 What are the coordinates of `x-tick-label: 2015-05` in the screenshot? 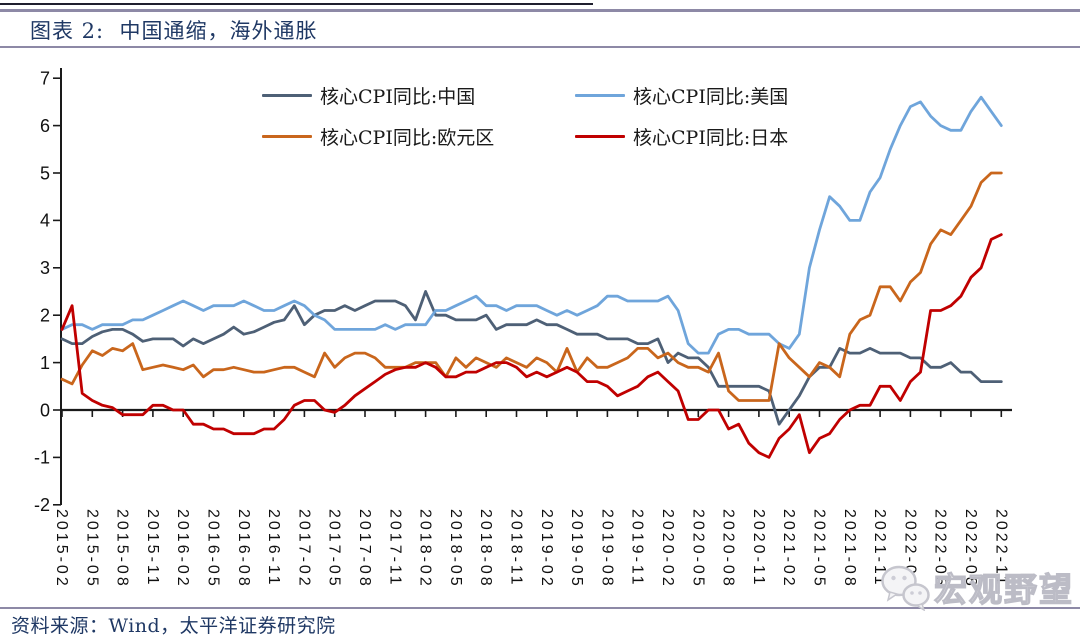 It's located at (91, 549).